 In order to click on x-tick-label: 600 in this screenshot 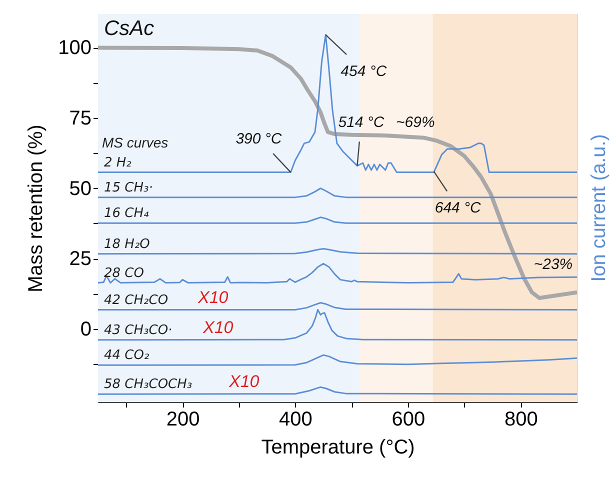, I will do `click(409, 419)`.